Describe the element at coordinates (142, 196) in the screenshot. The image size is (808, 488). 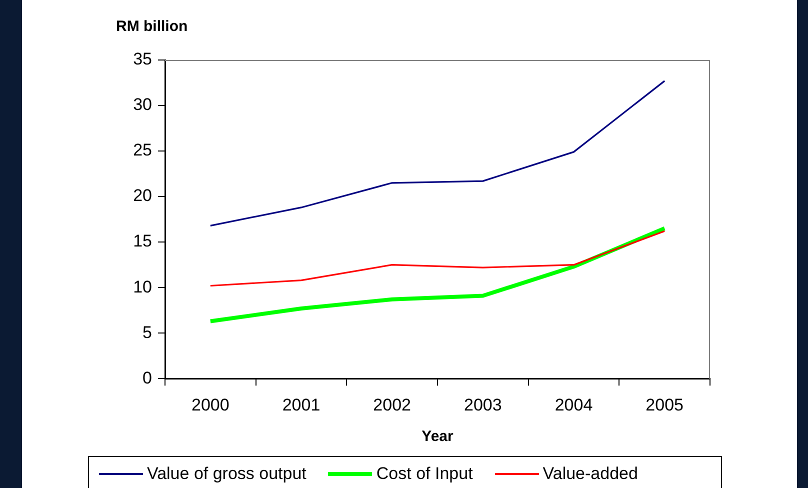
I see `y-tick-label: 20` at that location.